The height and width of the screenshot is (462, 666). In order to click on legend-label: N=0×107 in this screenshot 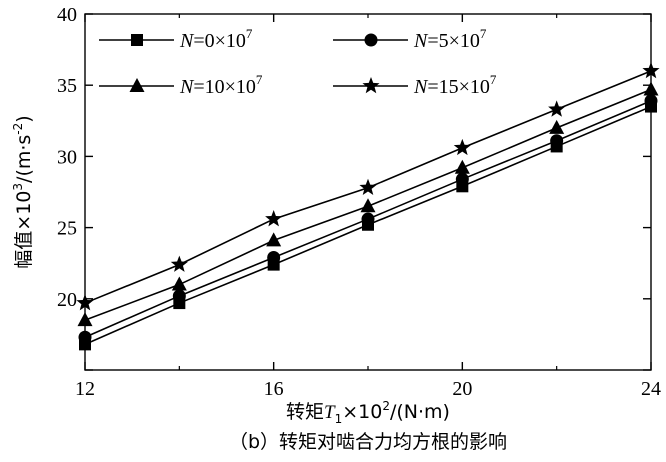, I will do `click(216, 39)`.